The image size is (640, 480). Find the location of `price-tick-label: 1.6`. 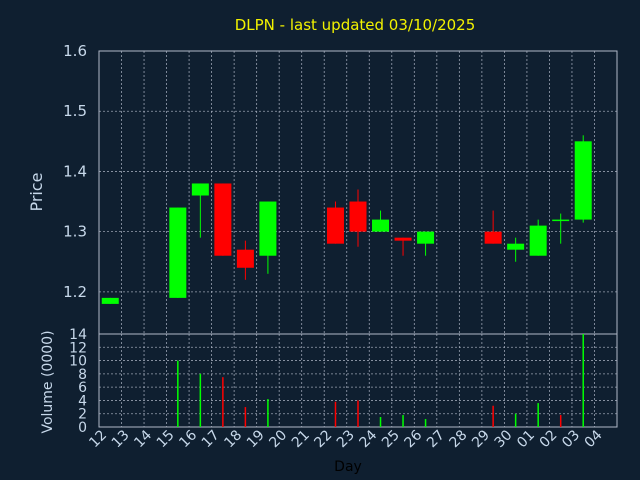

price-tick-label: 1.6 is located at coordinates (75, 51).